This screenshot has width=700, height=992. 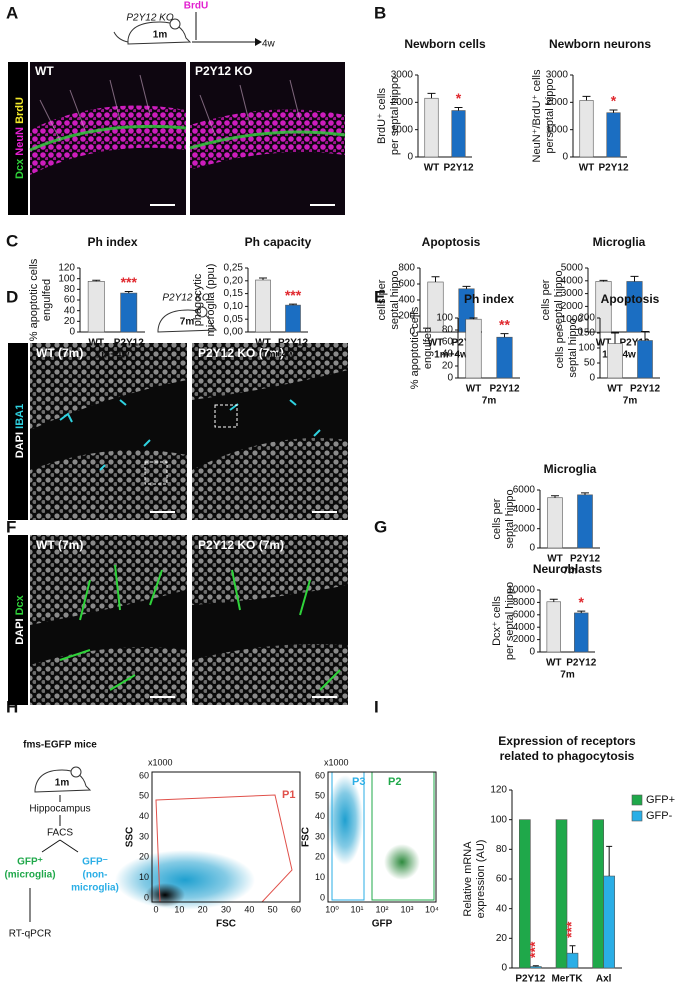 I want to click on panel-letter: A, so click(x=12, y=12).